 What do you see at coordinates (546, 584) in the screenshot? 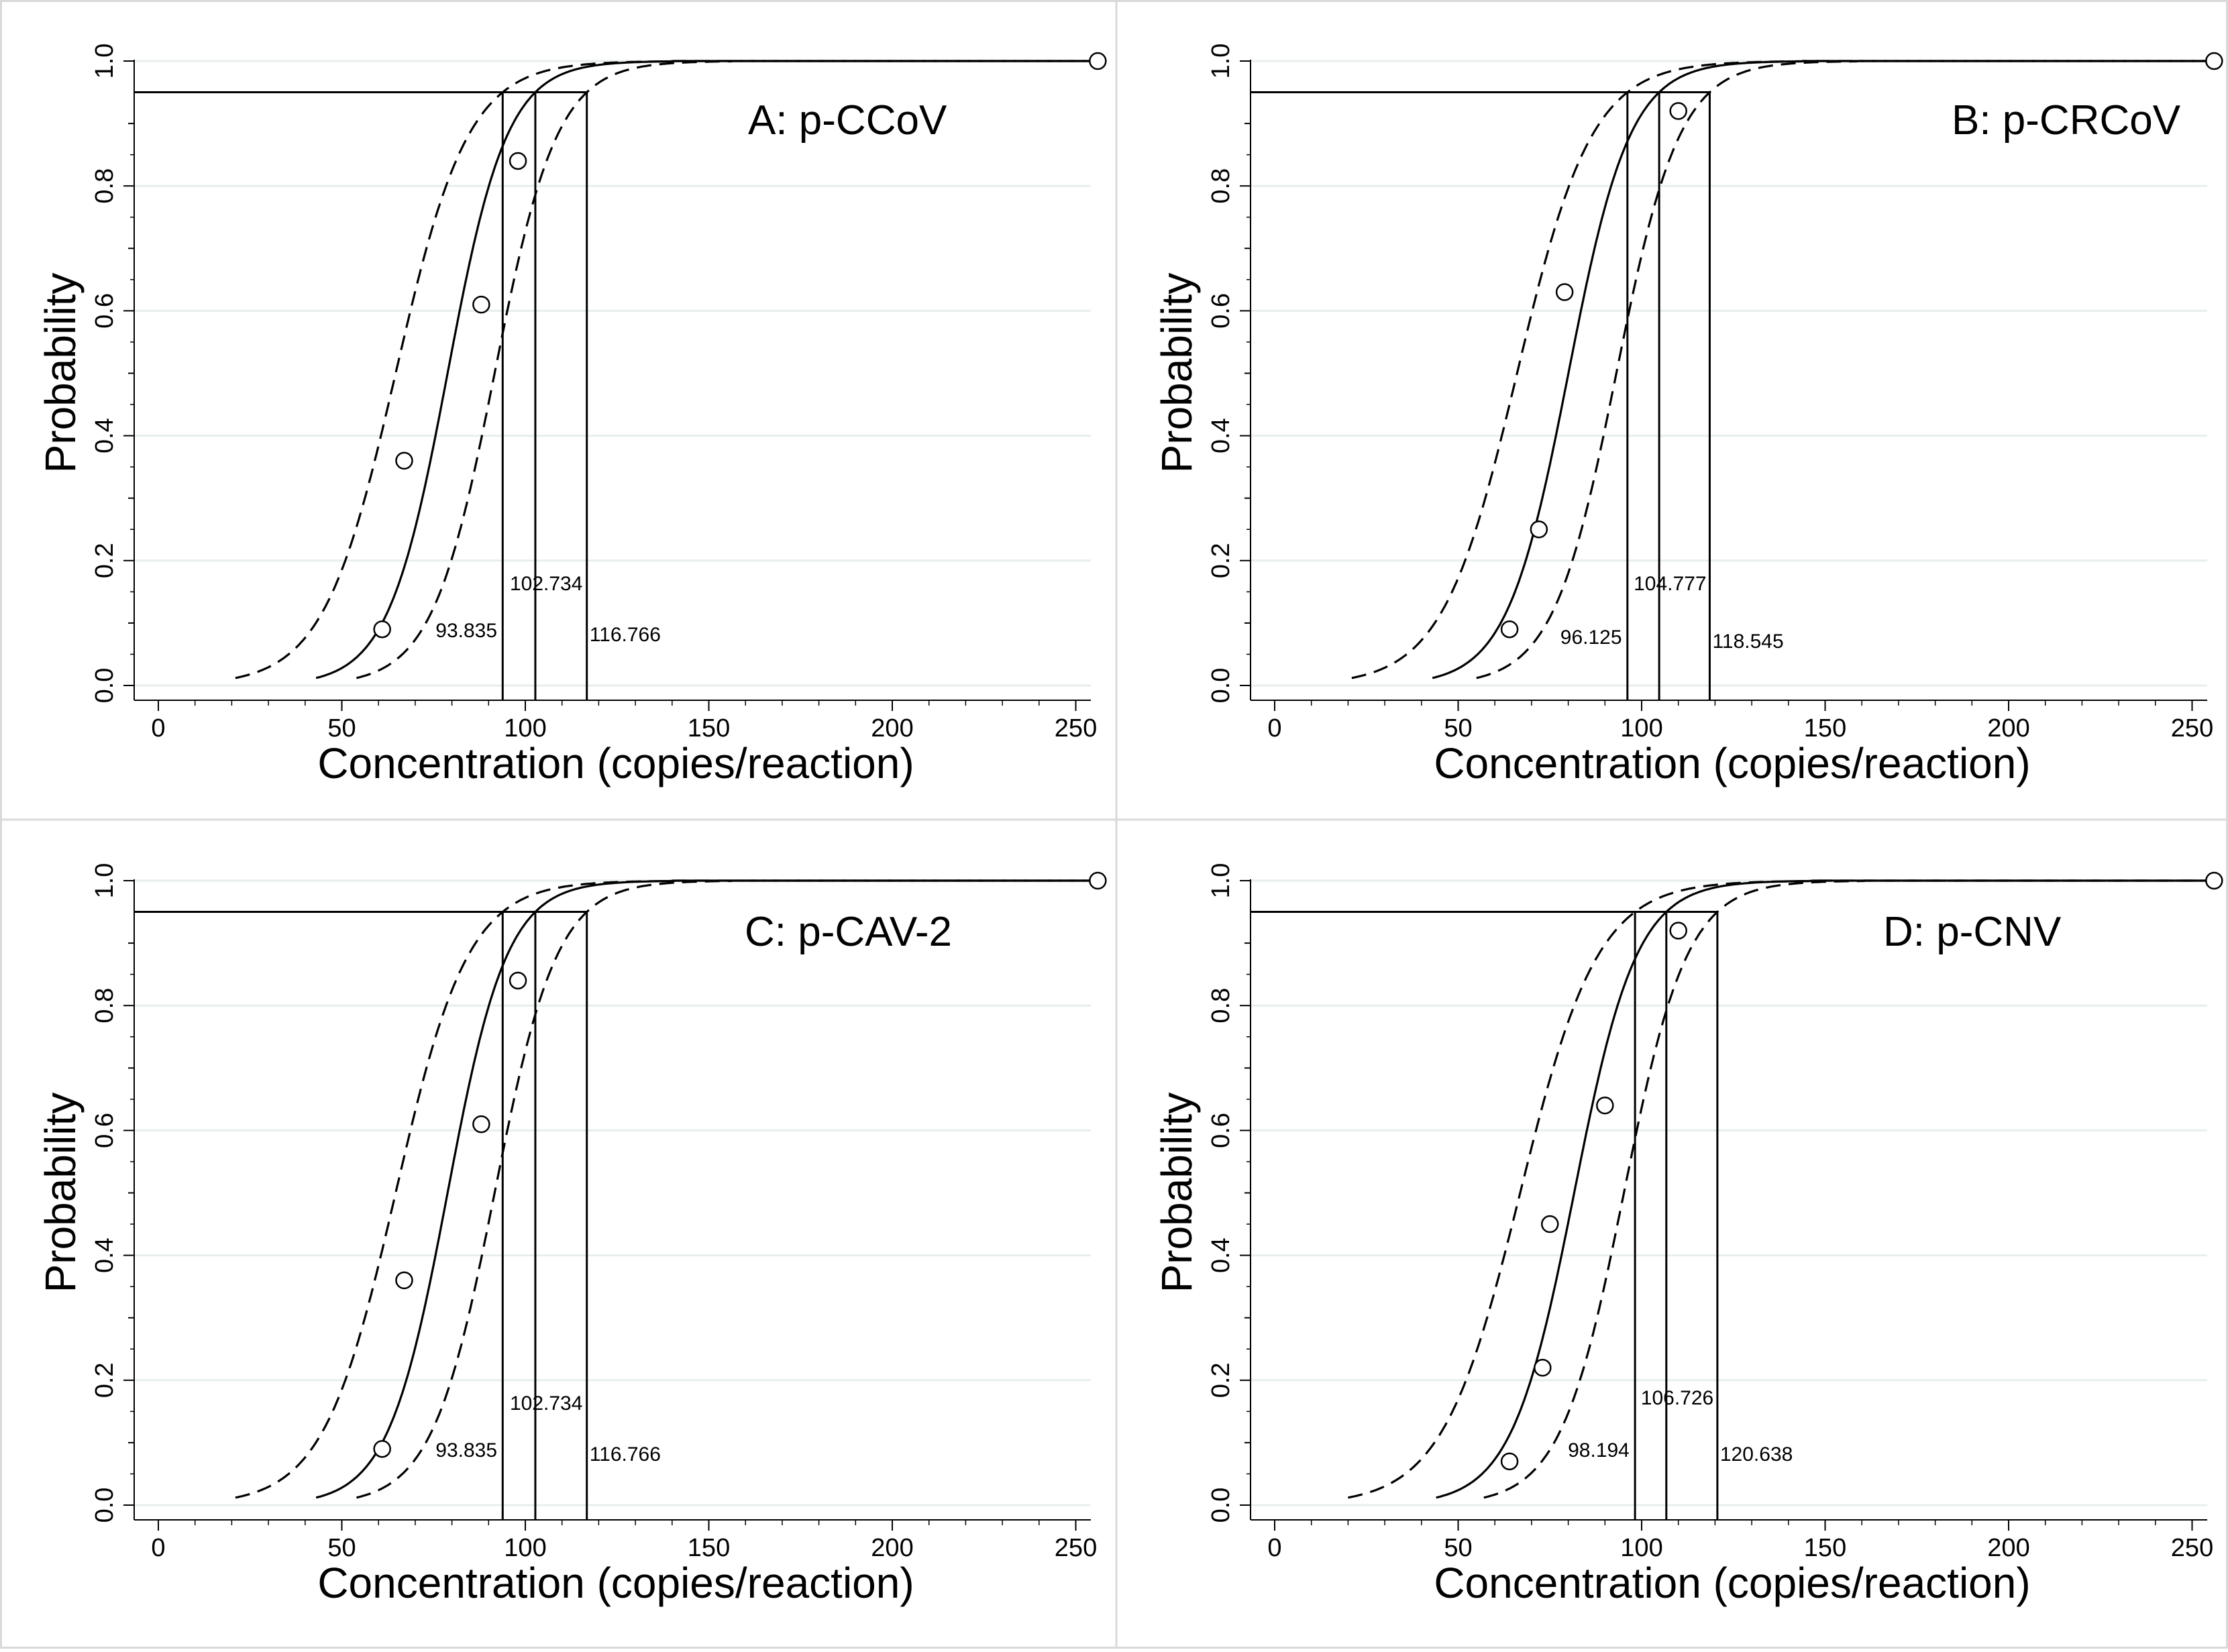
I see `lod-value-label: 102.734` at bounding box center [546, 584].